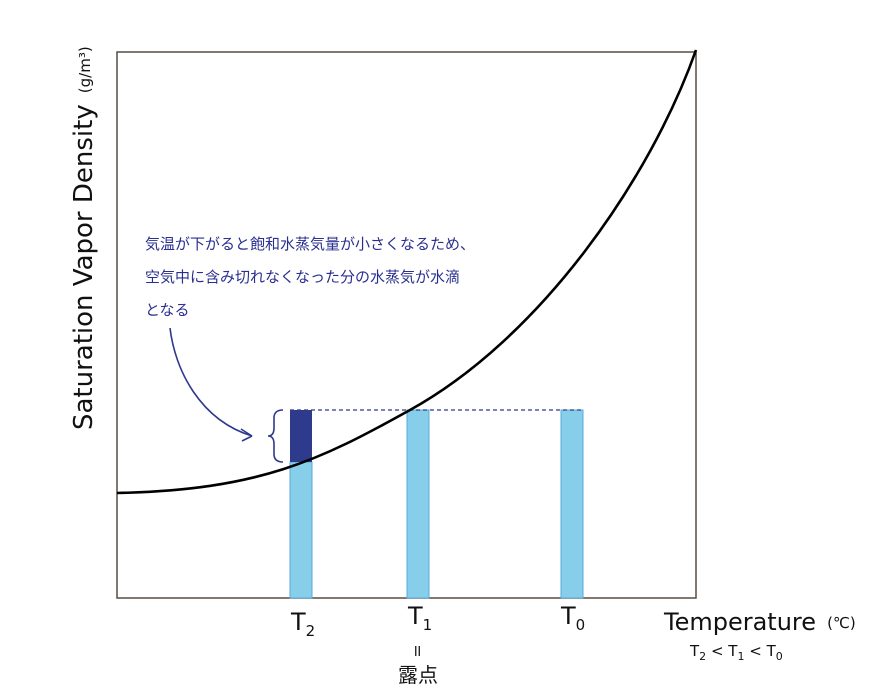 The height and width of the screenshot is (700, 886). Describe the element at coordinates (418, 675) in the screenshot. I see `dew-point-label: 露点` at that location.